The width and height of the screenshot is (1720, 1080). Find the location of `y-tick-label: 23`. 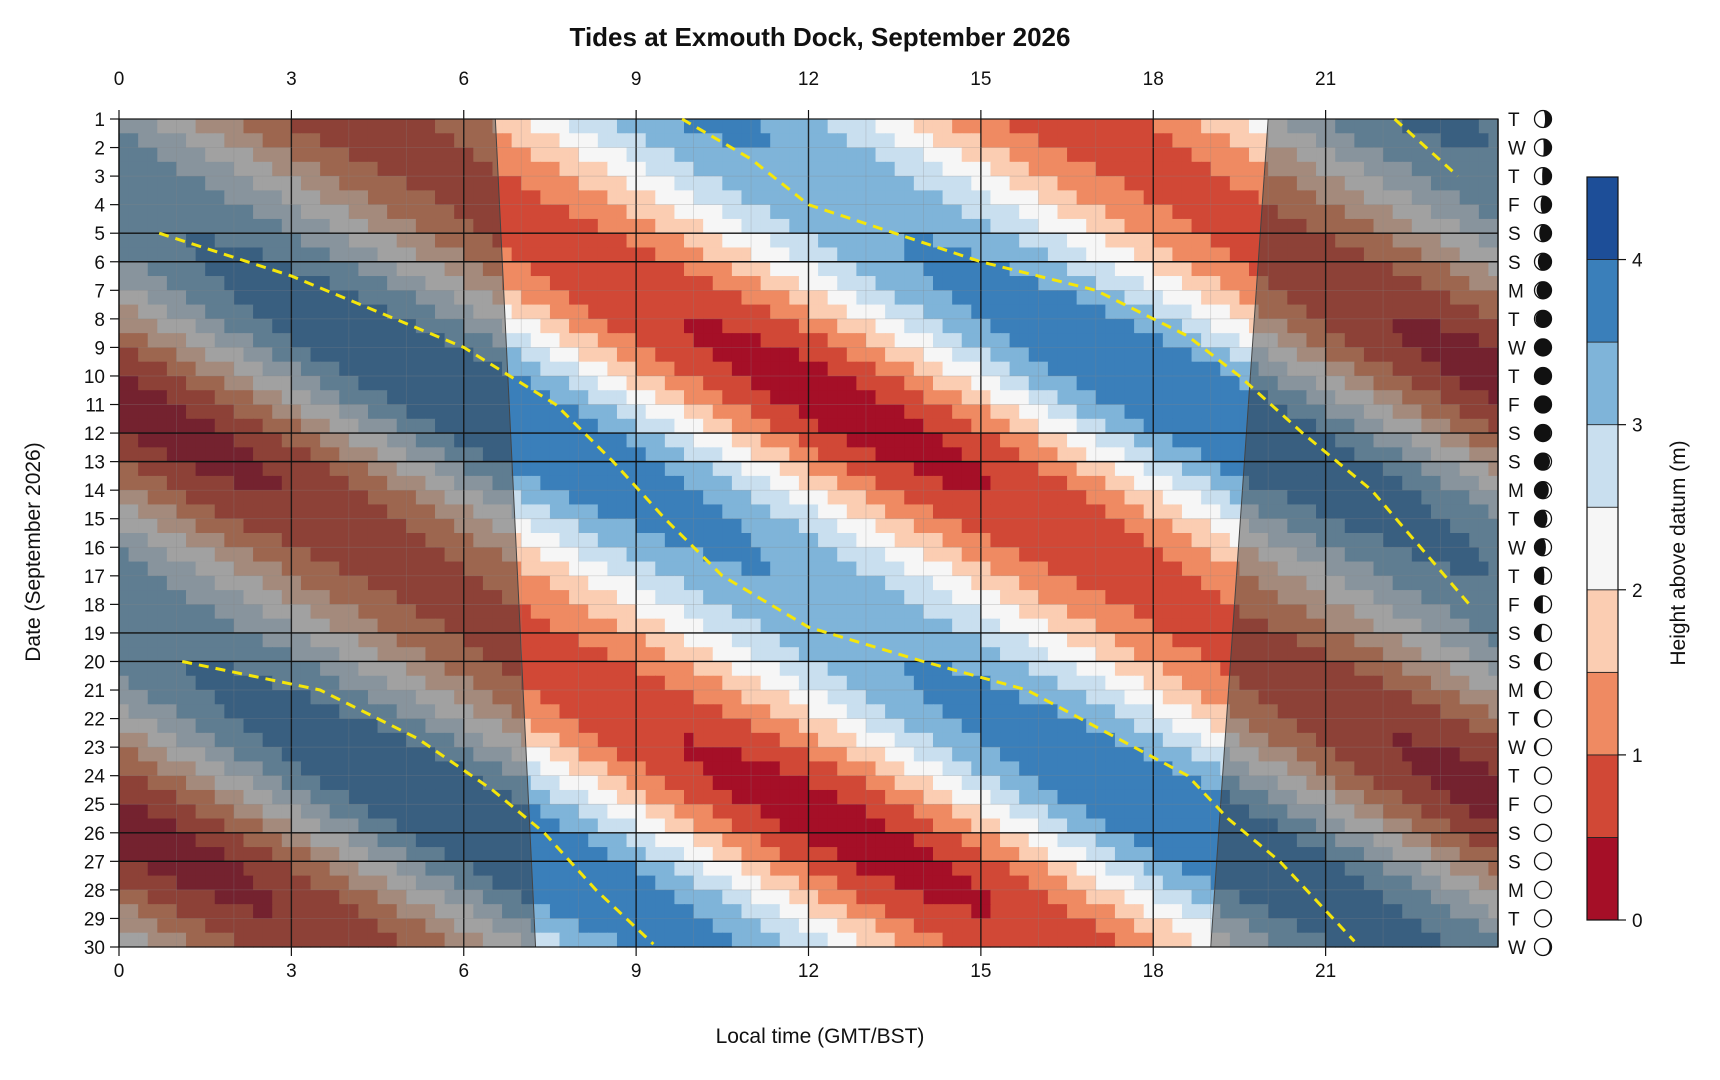

y-tick-label: 23 is located at coordinates (94, 748).